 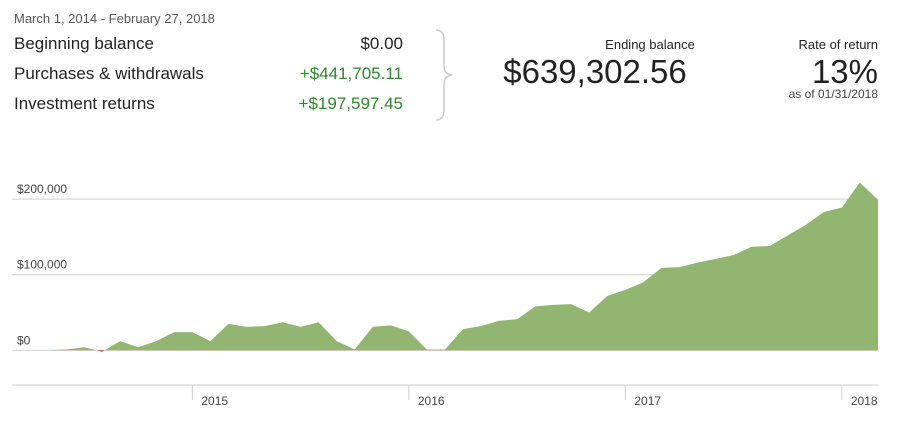 I want to click on row-label: Purchases & withdrawals, so click(x=109, y=73).